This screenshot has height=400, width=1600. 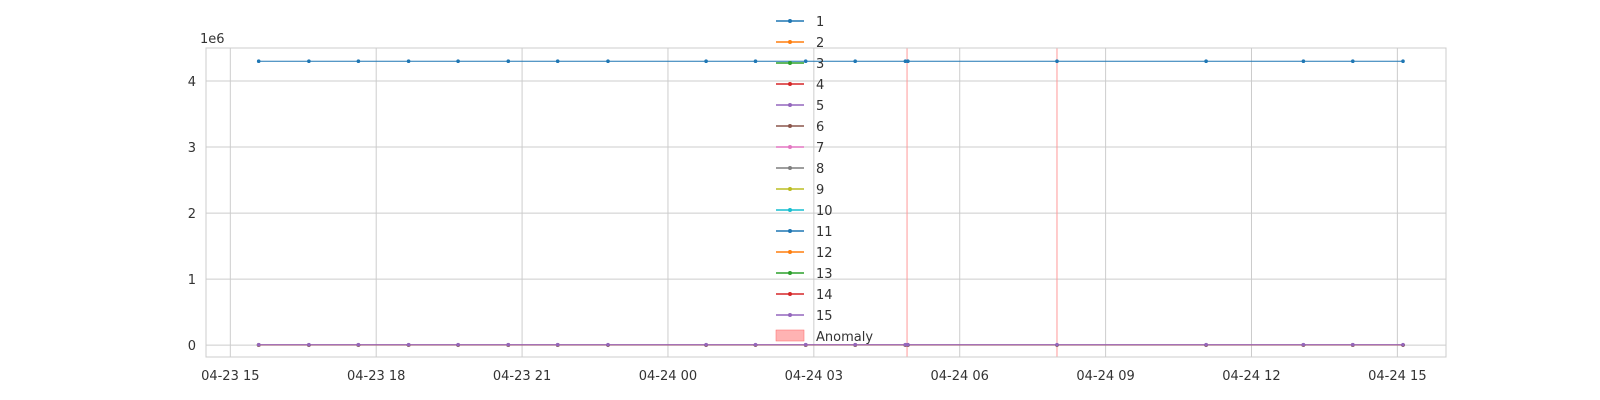 I want to click on y-tick-label: 2, so click(x=192, y=214).